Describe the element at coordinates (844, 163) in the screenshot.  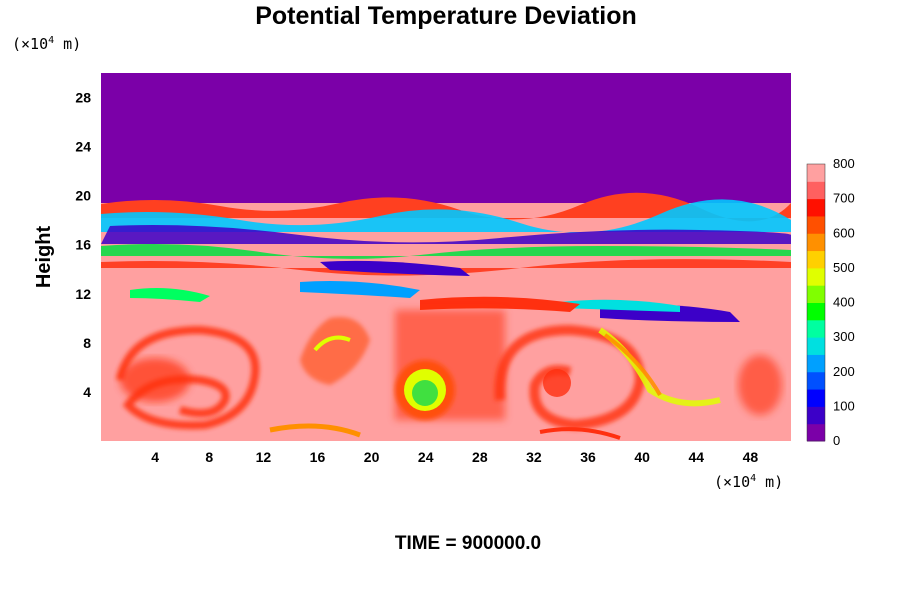
I see `colorbar-tick-label: 800` at that location.